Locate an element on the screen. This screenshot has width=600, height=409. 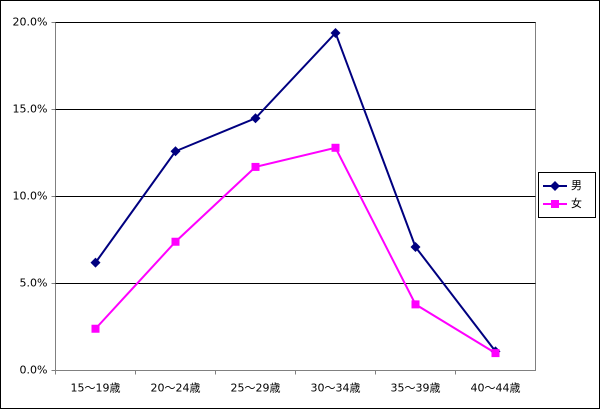
legend-label: 男 is located at coordinates (576, 185).